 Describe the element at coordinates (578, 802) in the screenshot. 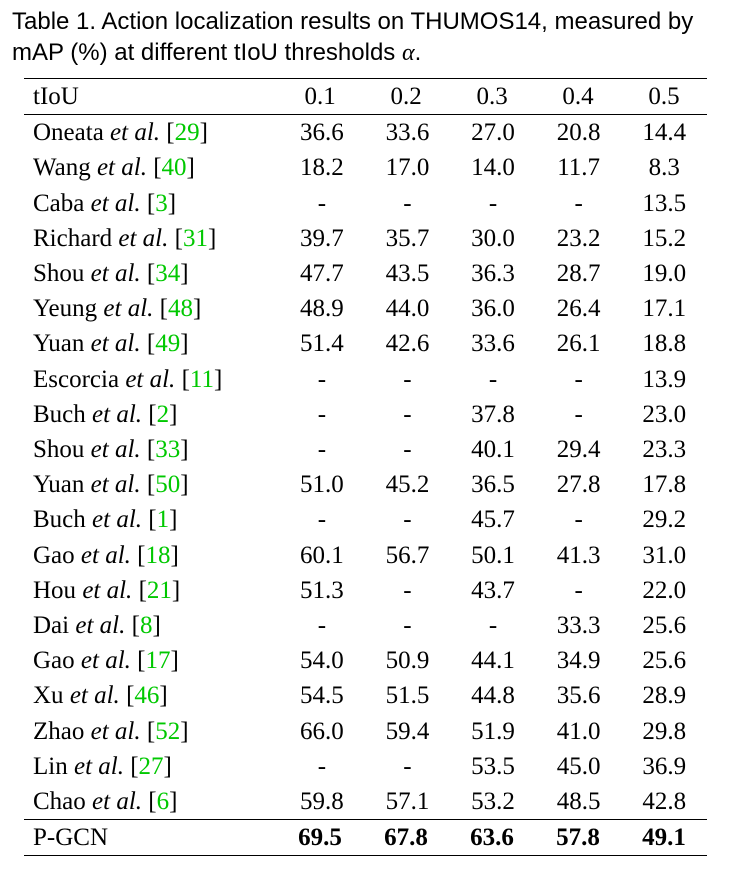

I see `table-cell-value: 48.5` at that location.